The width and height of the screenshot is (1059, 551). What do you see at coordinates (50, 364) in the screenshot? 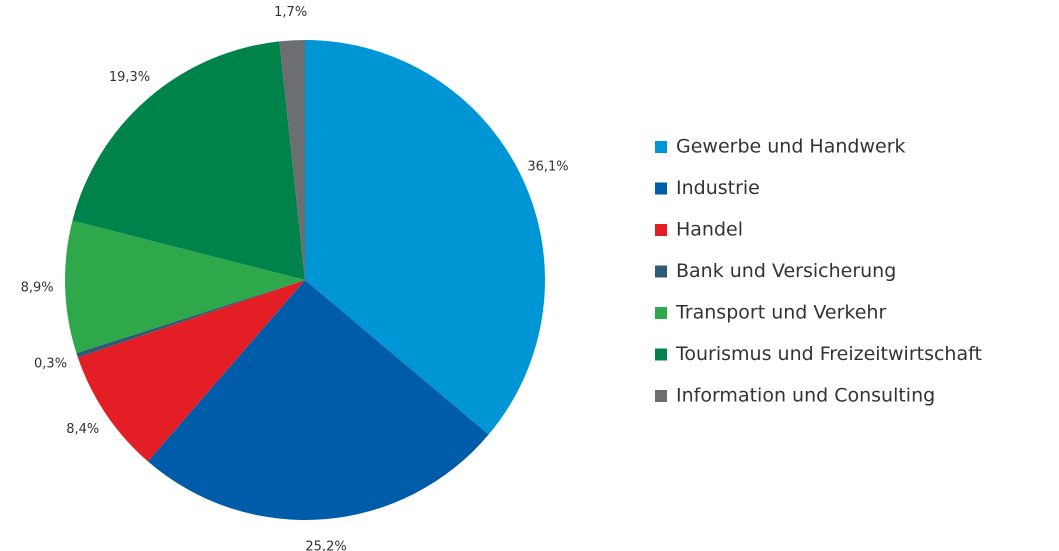
I see `data-label: 0,3%` at bounding box center [50, 364].